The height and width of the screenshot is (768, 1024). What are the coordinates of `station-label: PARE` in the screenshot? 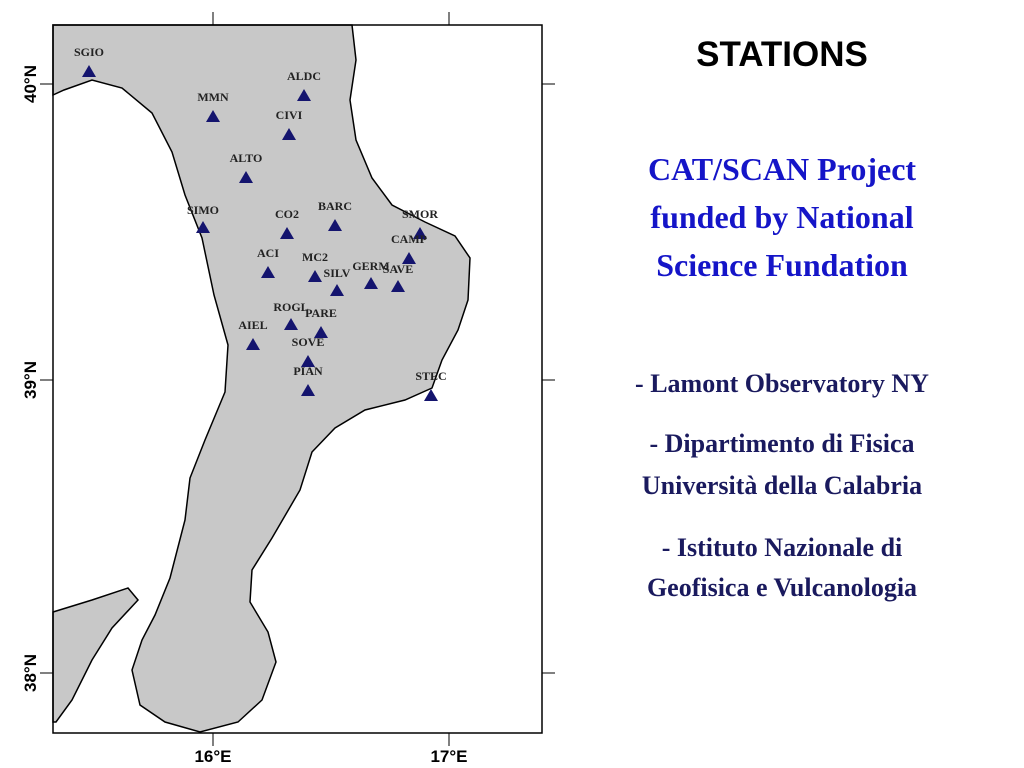 It's located at (321, 313).